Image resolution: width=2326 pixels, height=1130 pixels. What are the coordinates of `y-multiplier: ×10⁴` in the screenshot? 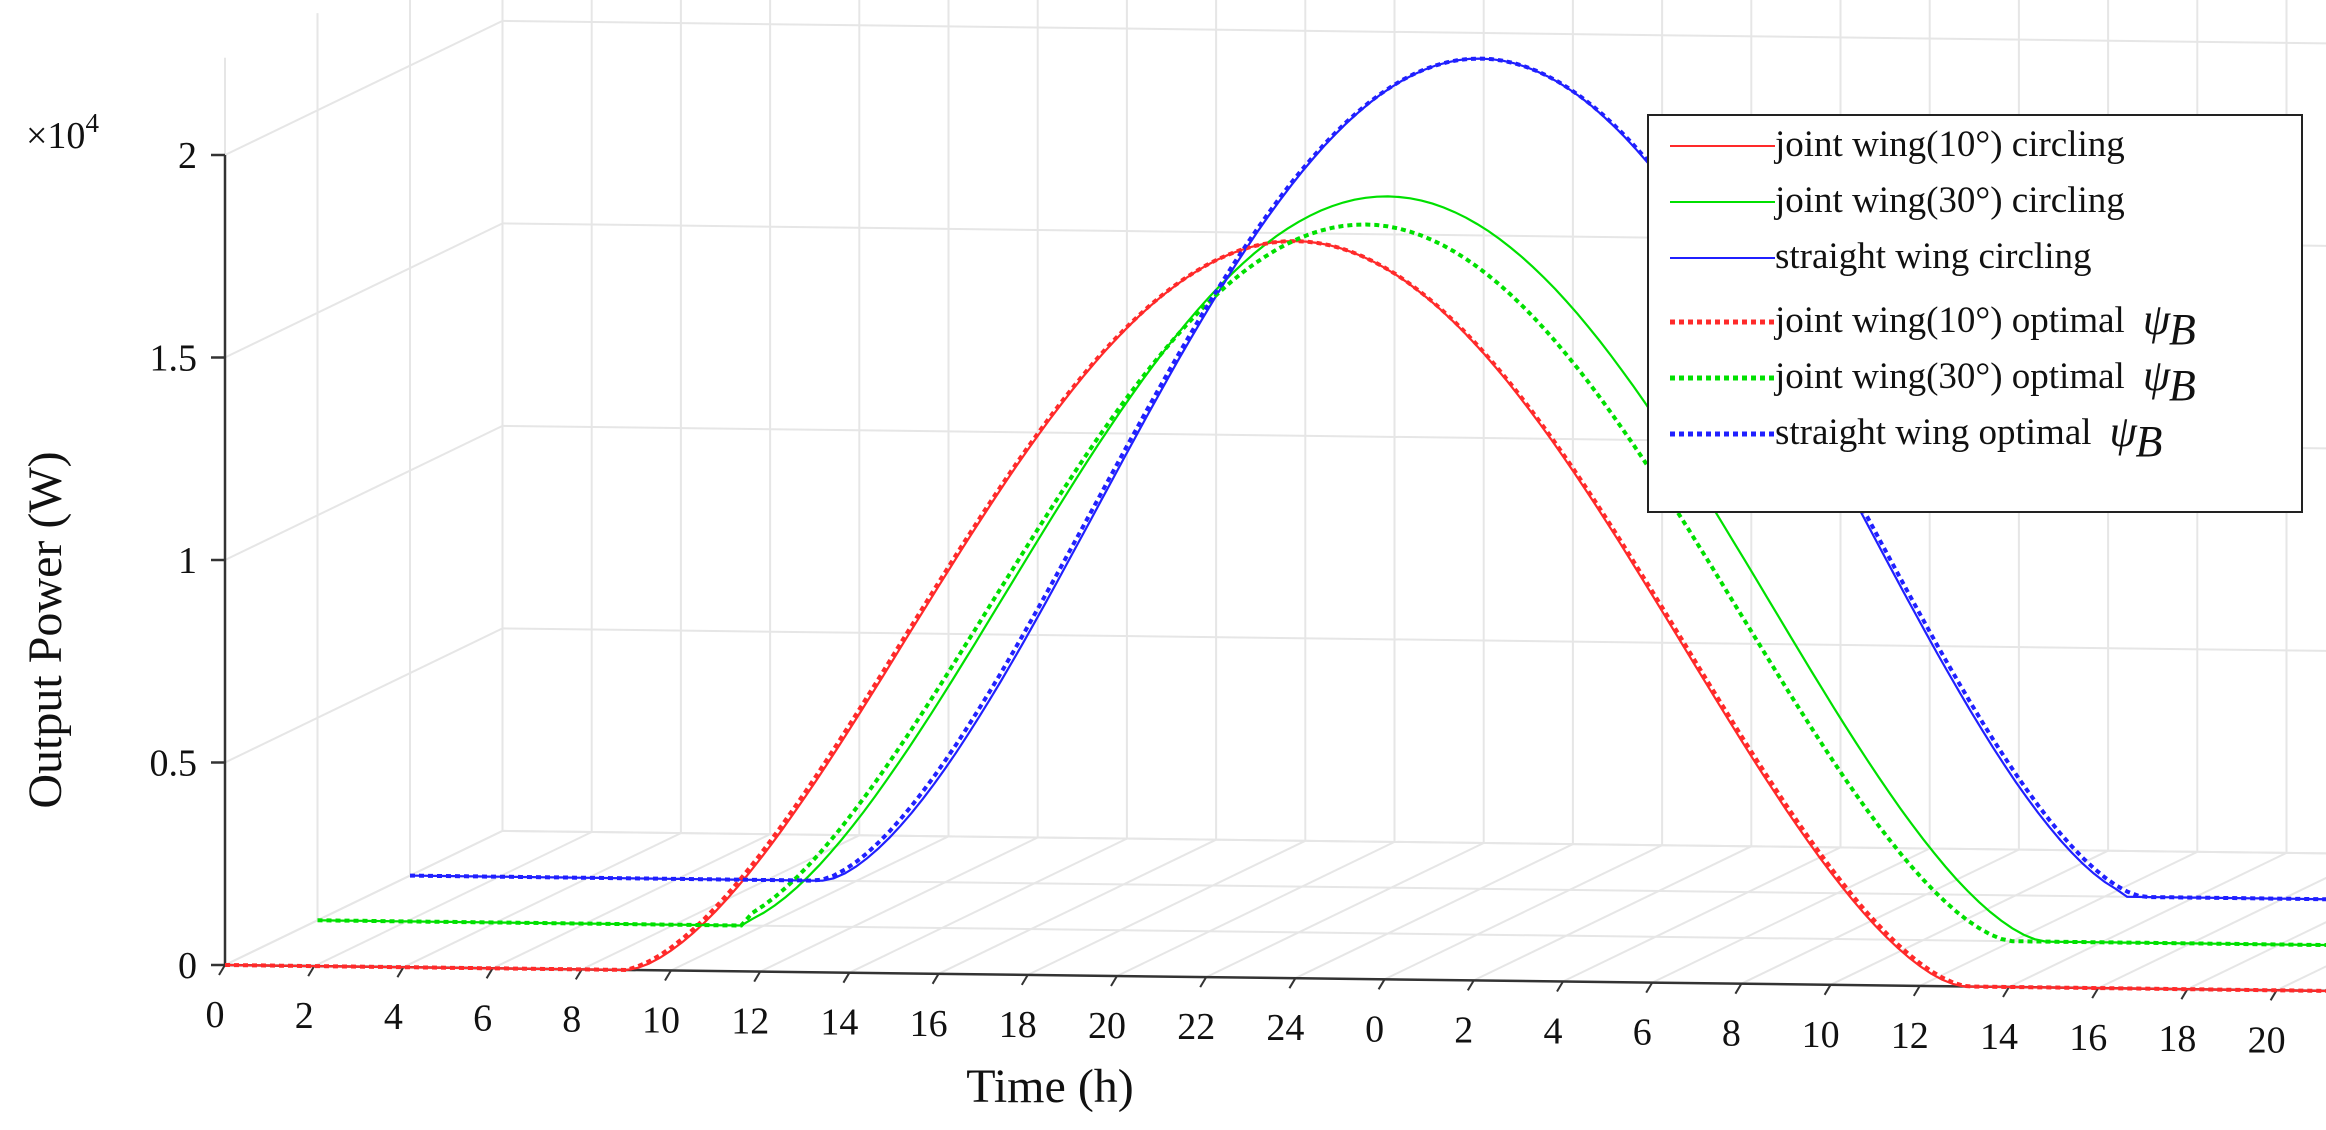 It's located at (62, 132).